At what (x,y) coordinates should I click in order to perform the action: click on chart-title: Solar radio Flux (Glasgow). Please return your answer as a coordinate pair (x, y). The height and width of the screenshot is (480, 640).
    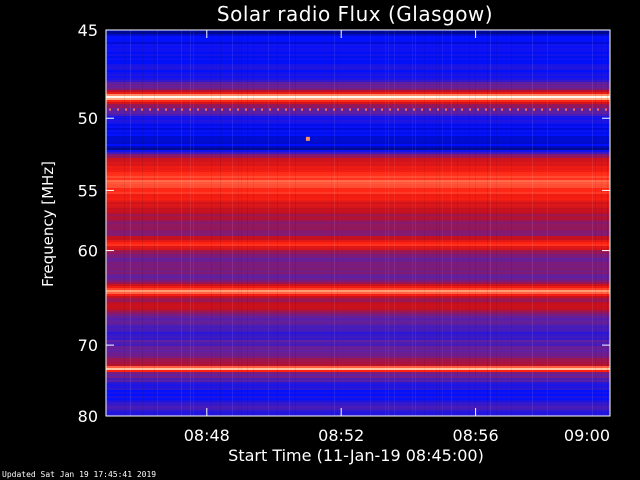
    Looking at the image, I should click on (355, 14).